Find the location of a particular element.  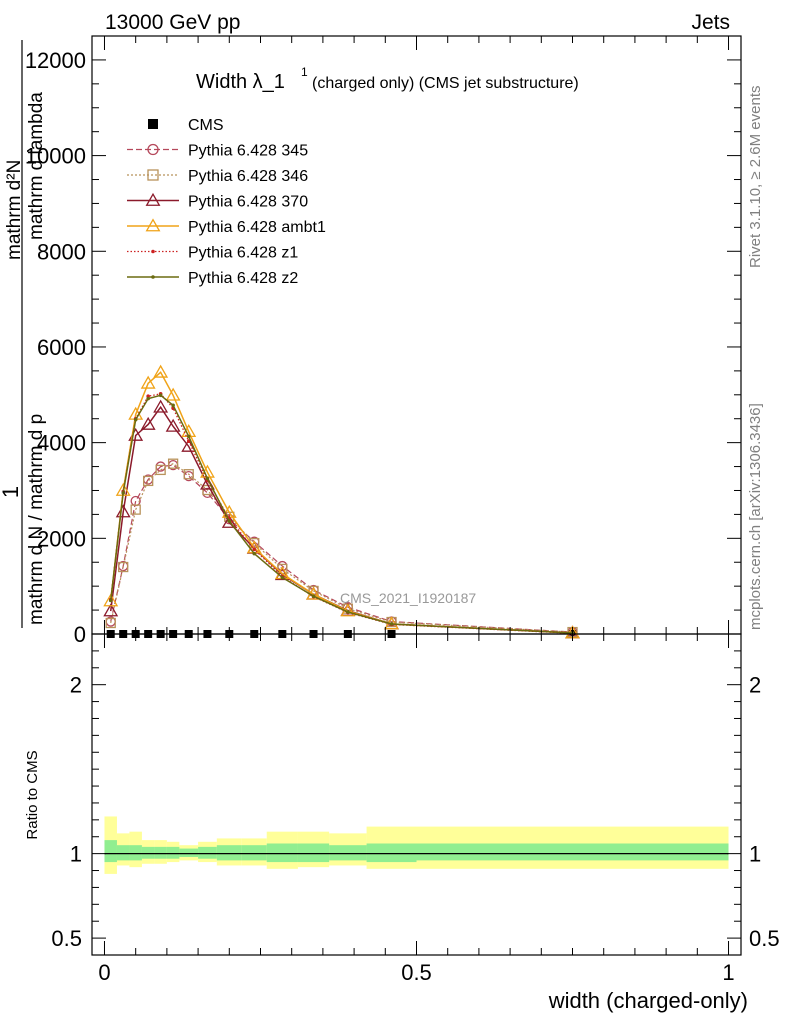

series-z2 is located at coordinates (341, 514).